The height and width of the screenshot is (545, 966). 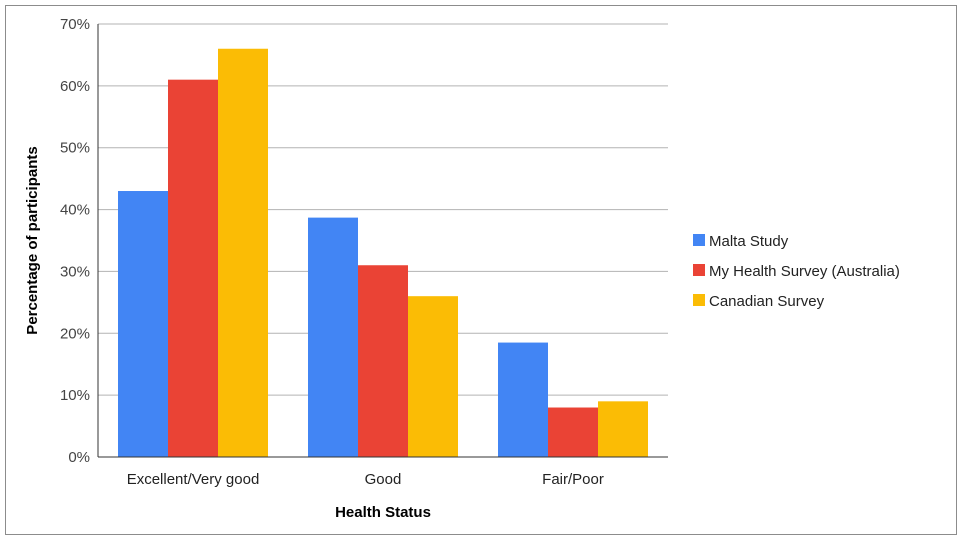 I want to click on x-tick-label: Good, so click(x=383, y=479).